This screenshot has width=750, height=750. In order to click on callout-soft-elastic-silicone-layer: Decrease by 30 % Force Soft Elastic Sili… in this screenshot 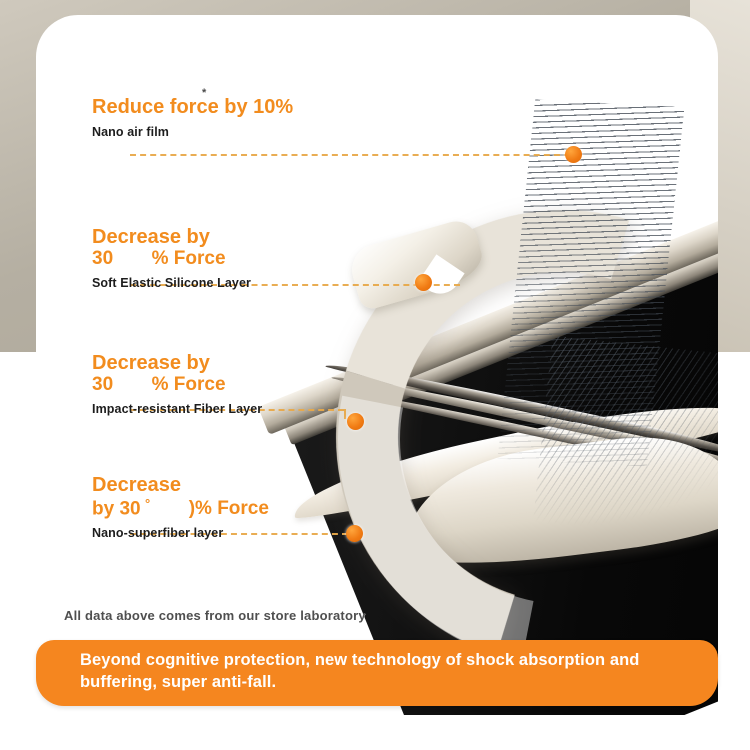, I will do `click(257, 259)`.